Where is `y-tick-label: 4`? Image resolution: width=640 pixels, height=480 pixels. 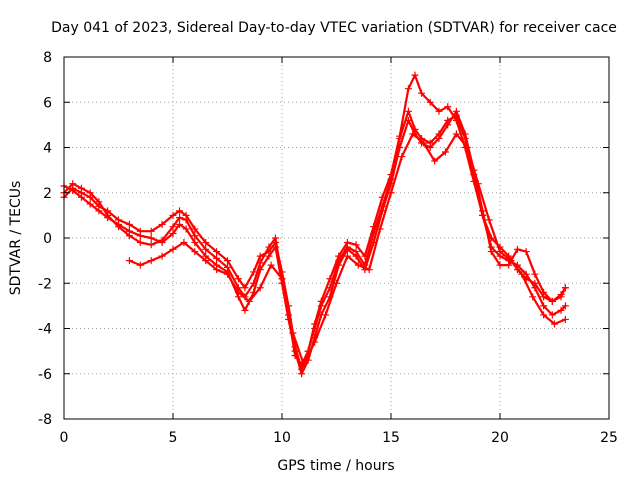 y-tick-label: 4 is located at coordinates (47, 149).